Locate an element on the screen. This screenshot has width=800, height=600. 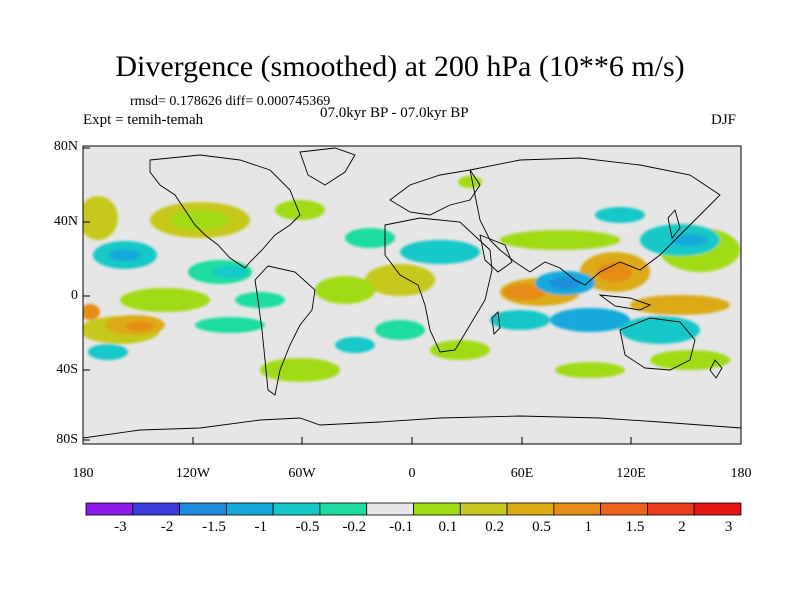
madagascar-coastline is located at coordinates (496, 323).